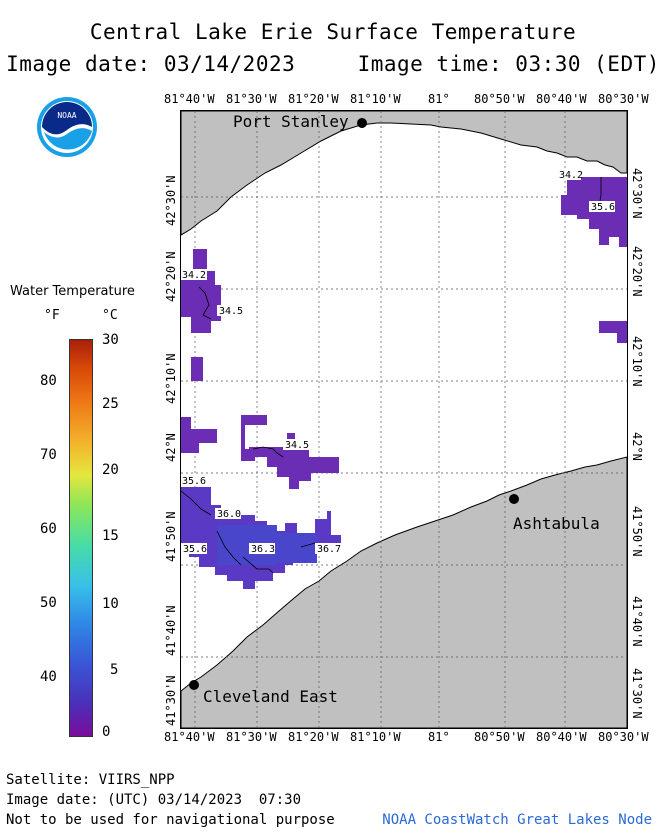  What do you see at coordinates (254, 438) in the screenshot?
I see `sst-patch-center-mid` at bounding box center [254, 438].